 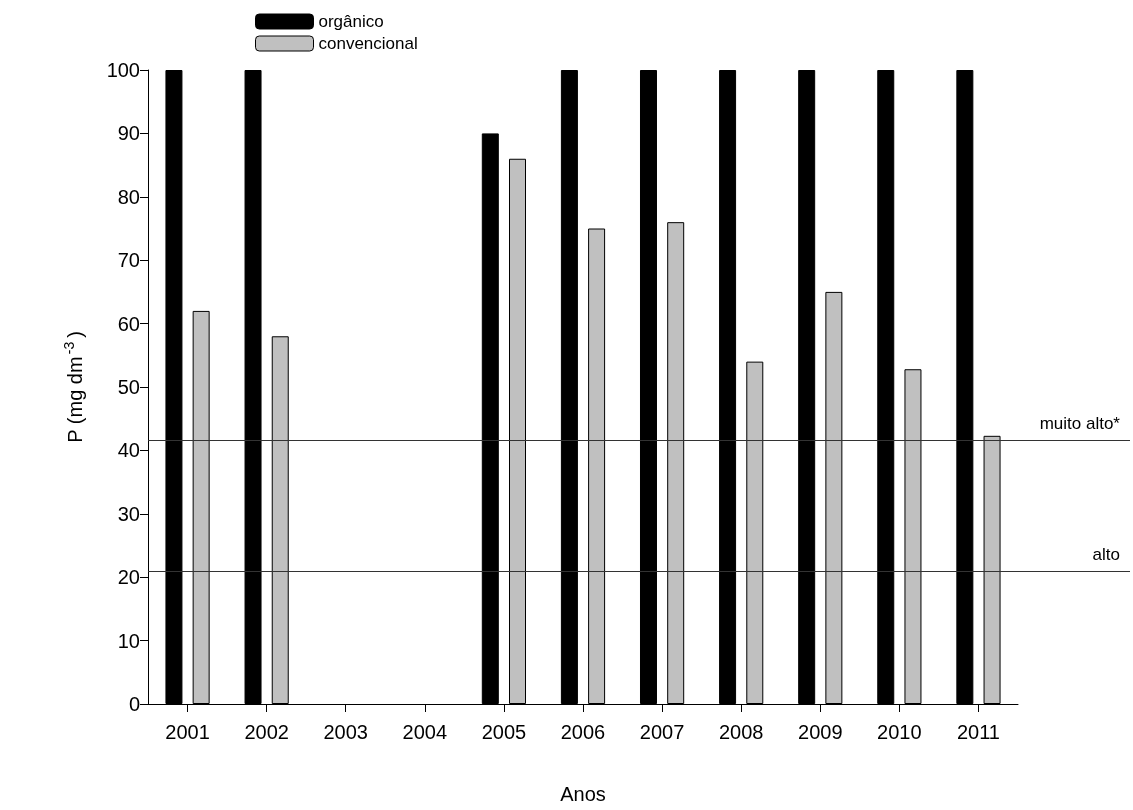 I want to click on y-tick-label: 100, so click(x=123, y=70).